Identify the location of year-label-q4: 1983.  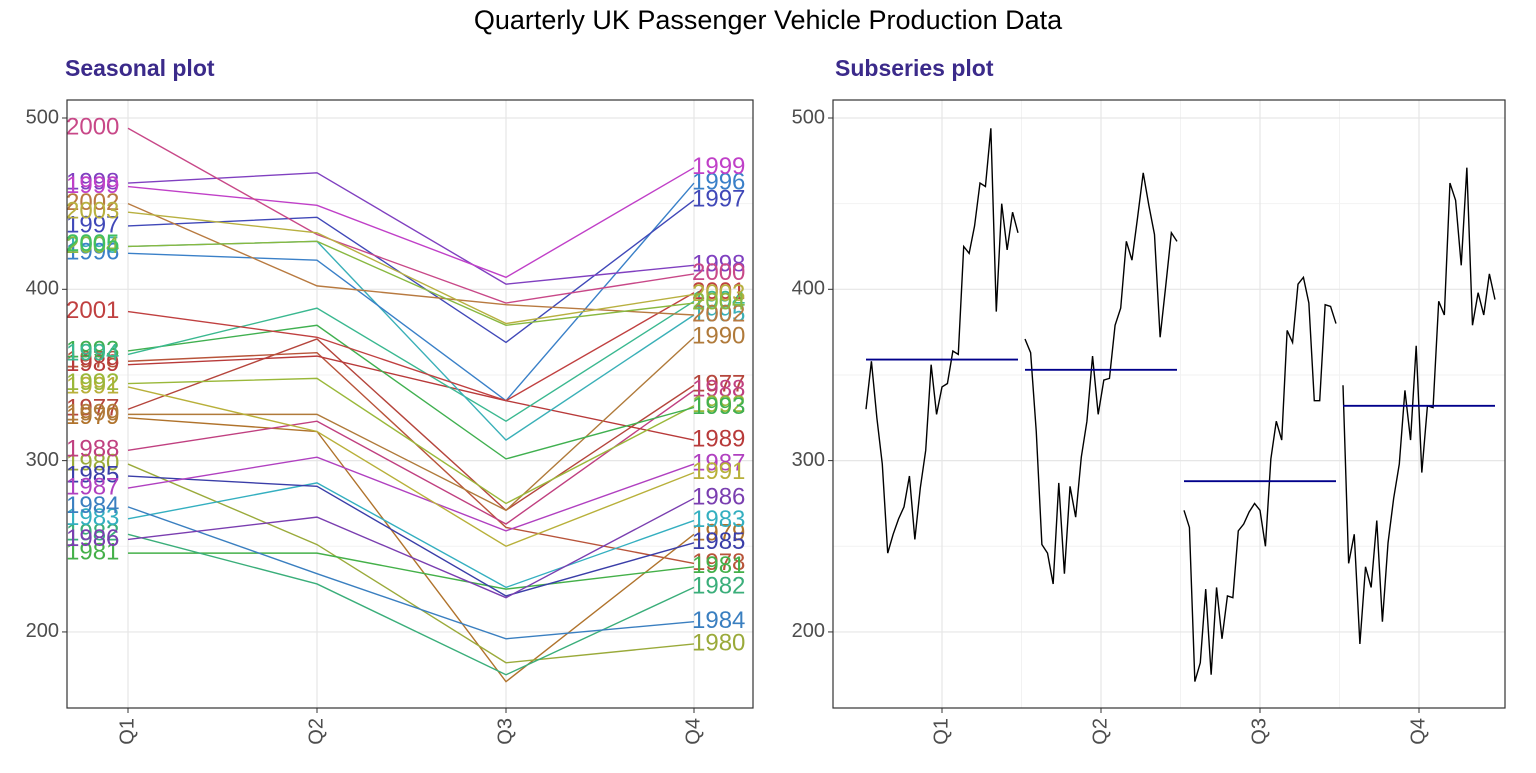
(718, 519).